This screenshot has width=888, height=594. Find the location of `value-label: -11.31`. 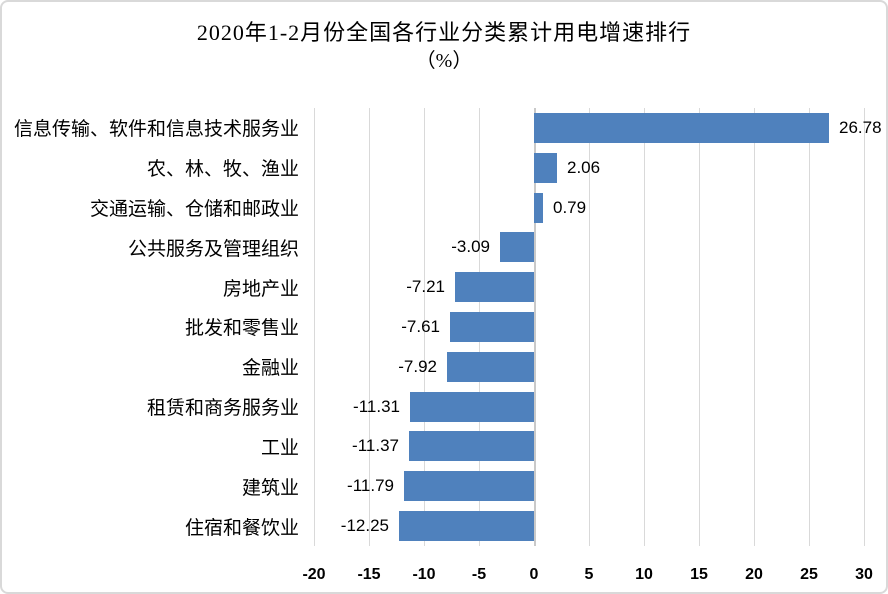

value-label: -11.31 is located at coordinates (376, 406).